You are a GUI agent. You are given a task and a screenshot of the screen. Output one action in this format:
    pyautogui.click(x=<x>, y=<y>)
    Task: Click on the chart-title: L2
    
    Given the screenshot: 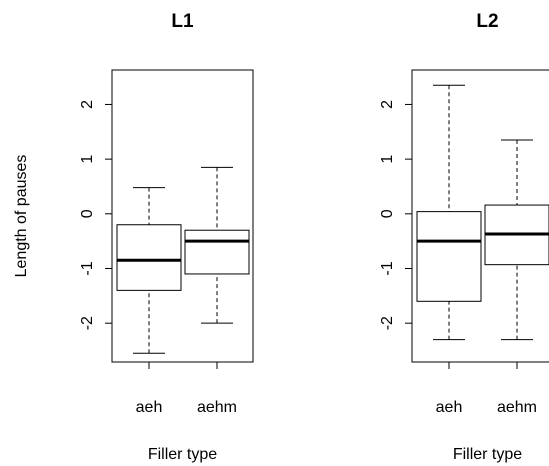 What is the action you would take?
    pyautogui.click(x=487, y=21)
    